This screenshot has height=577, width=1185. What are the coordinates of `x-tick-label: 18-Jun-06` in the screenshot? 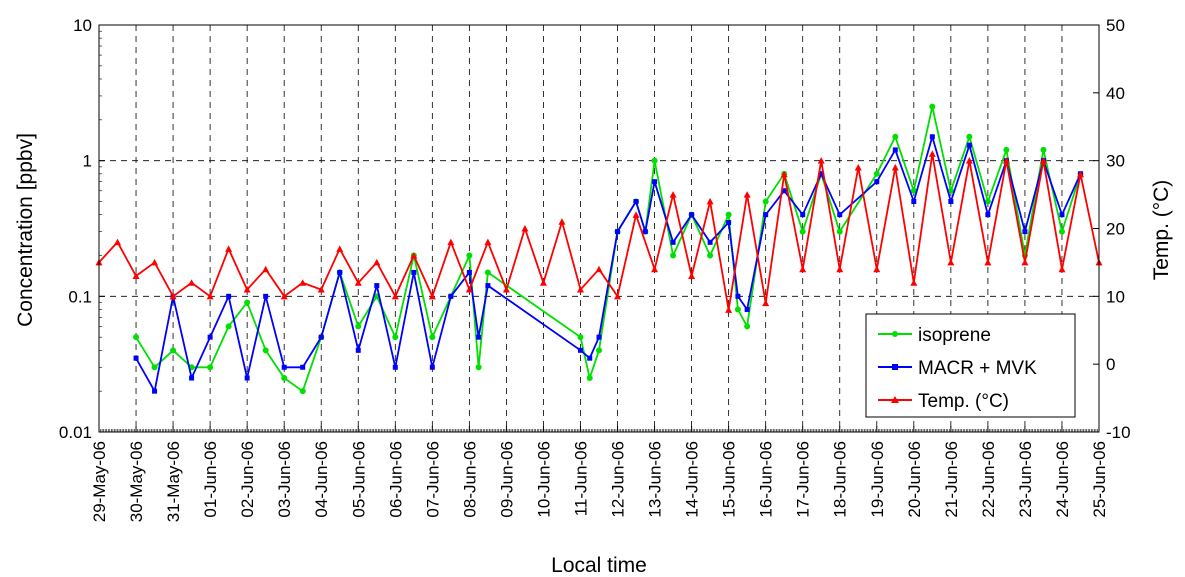 It's located at (840, 479).